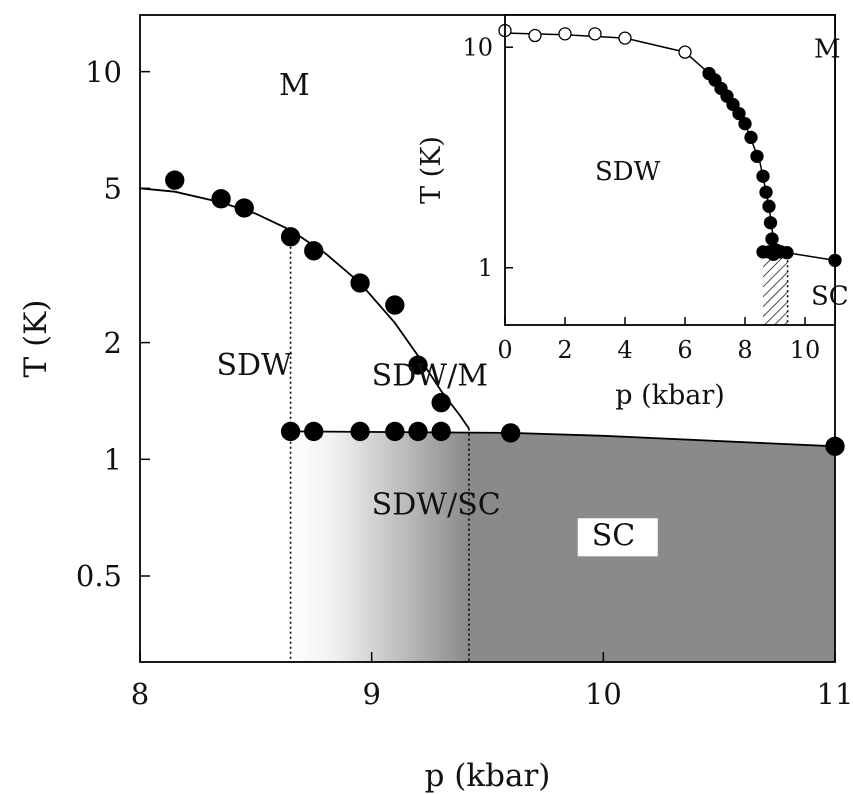 This screenshot has height=794, width=853. Describe the element at coordinates (371, 694) in the screenshot. I see `x-tick-label: 9` at that location.